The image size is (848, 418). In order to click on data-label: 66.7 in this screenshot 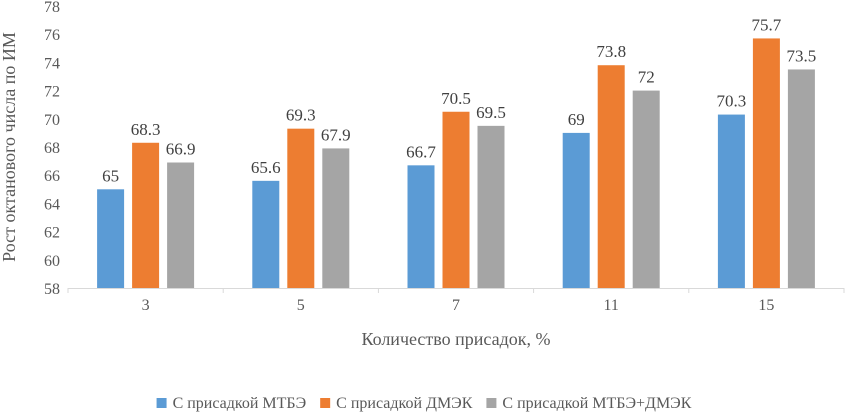, I will do `click(421, 151)`.